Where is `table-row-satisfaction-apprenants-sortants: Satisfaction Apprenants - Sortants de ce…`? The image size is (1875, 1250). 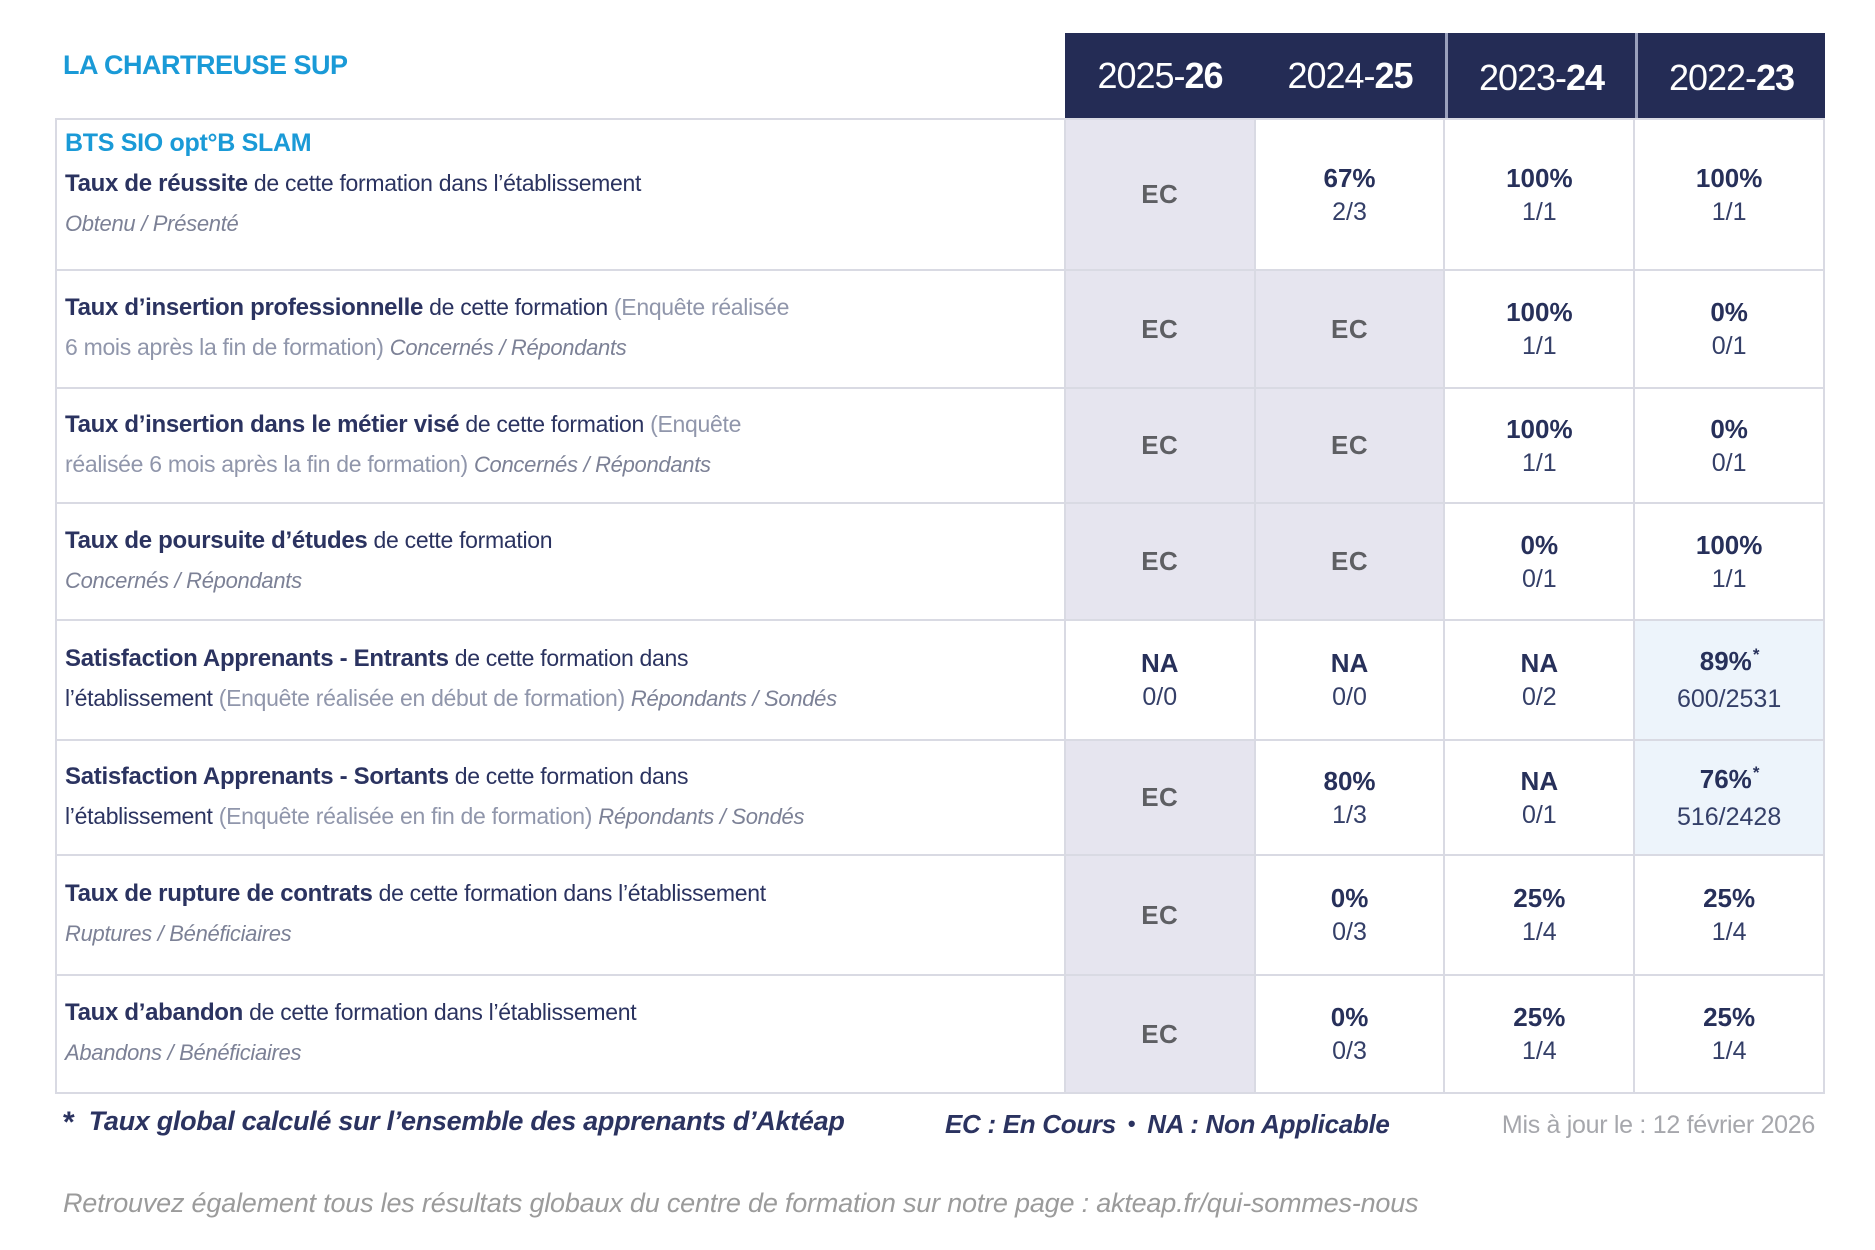 table-row-satisfaction-apprenants-sortants: Satisfaction Apprenants - Sortants de ce… is located at coordinates (940, 796).